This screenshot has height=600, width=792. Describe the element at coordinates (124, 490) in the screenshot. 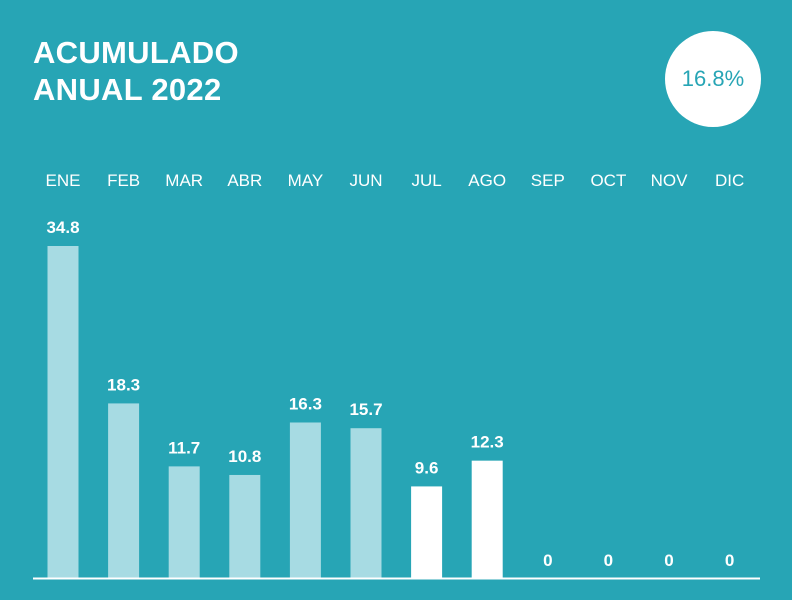

I see `bar-feb` at that location.